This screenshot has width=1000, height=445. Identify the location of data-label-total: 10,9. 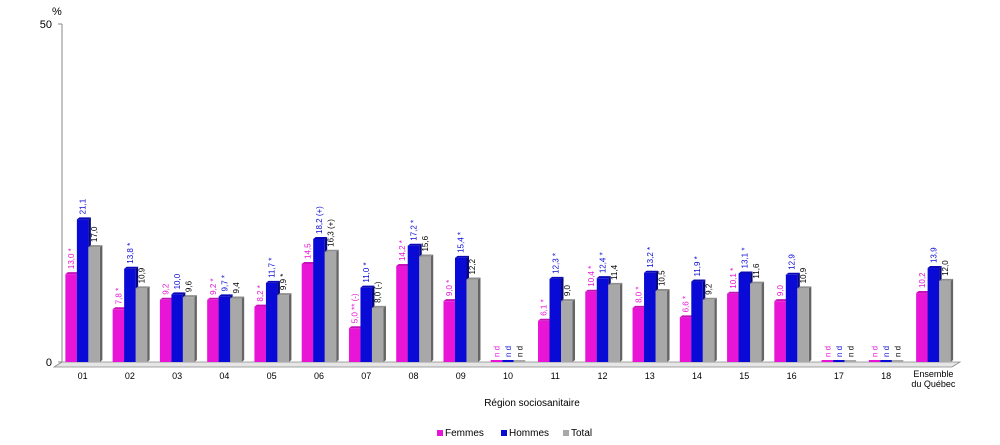
(141, 275).